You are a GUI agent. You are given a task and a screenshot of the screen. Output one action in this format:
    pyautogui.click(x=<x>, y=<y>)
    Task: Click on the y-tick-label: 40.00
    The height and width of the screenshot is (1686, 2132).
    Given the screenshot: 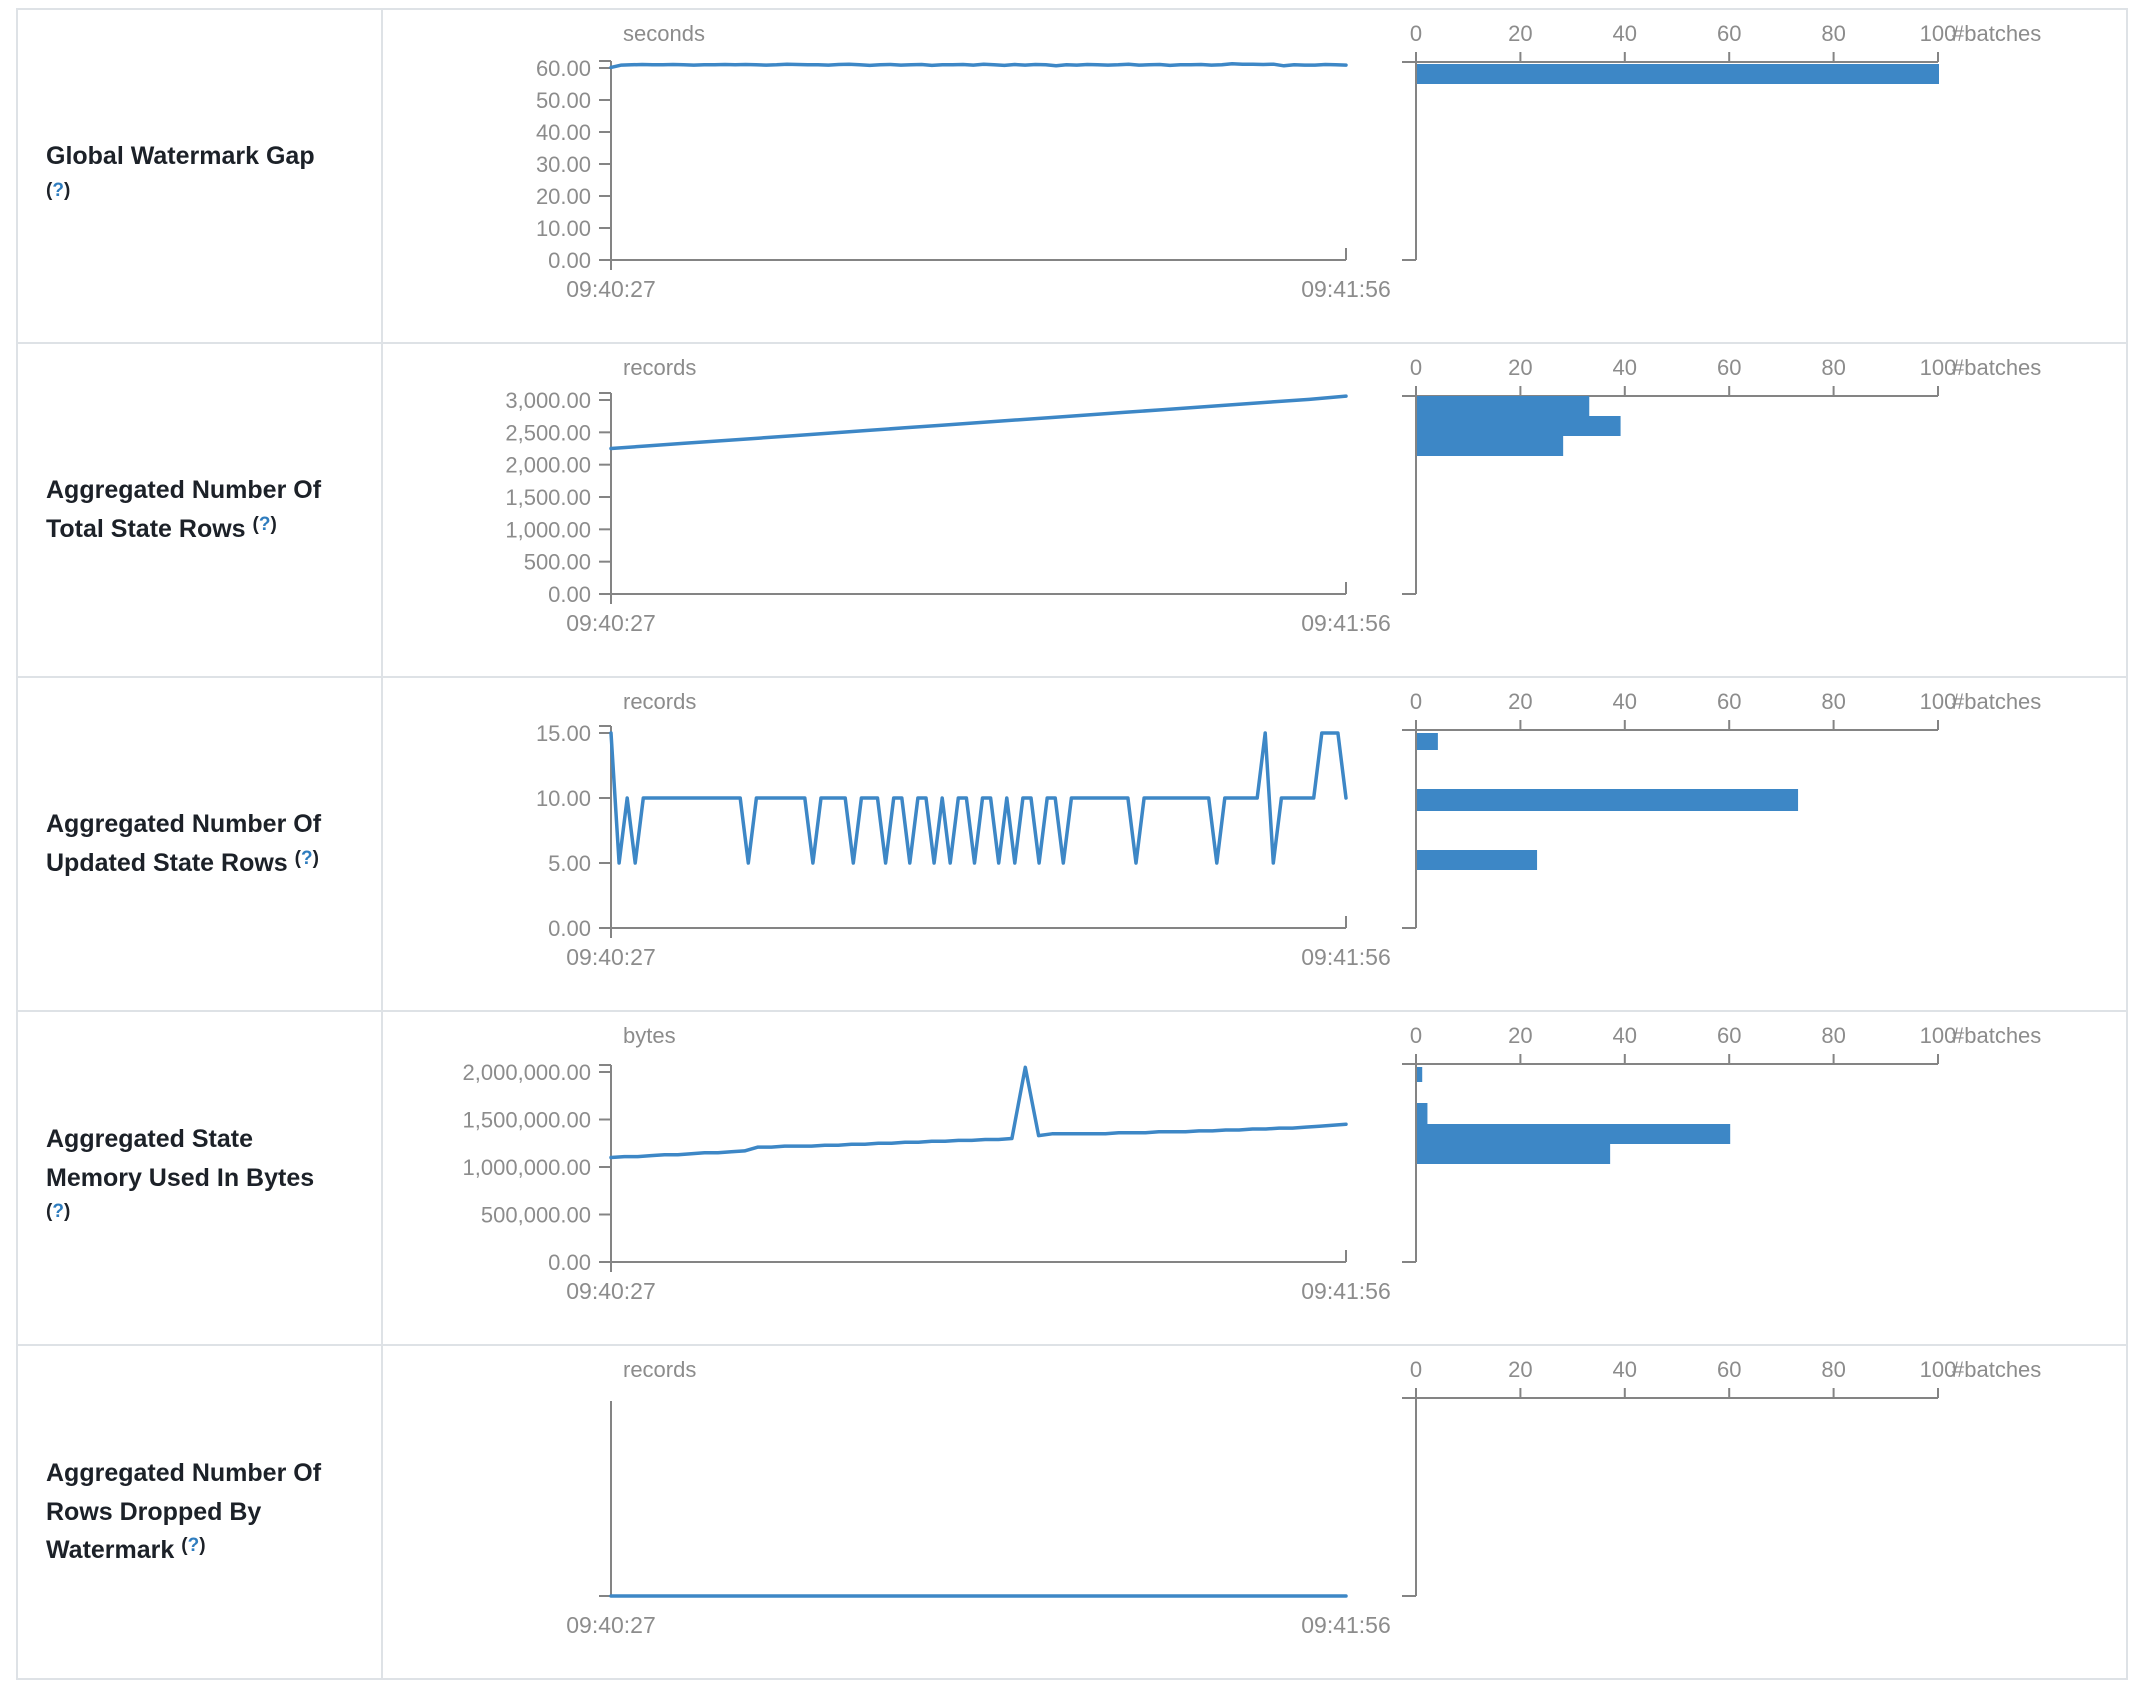 What is the action you would take?
    pyautogui.click(x=563, y=132)
    